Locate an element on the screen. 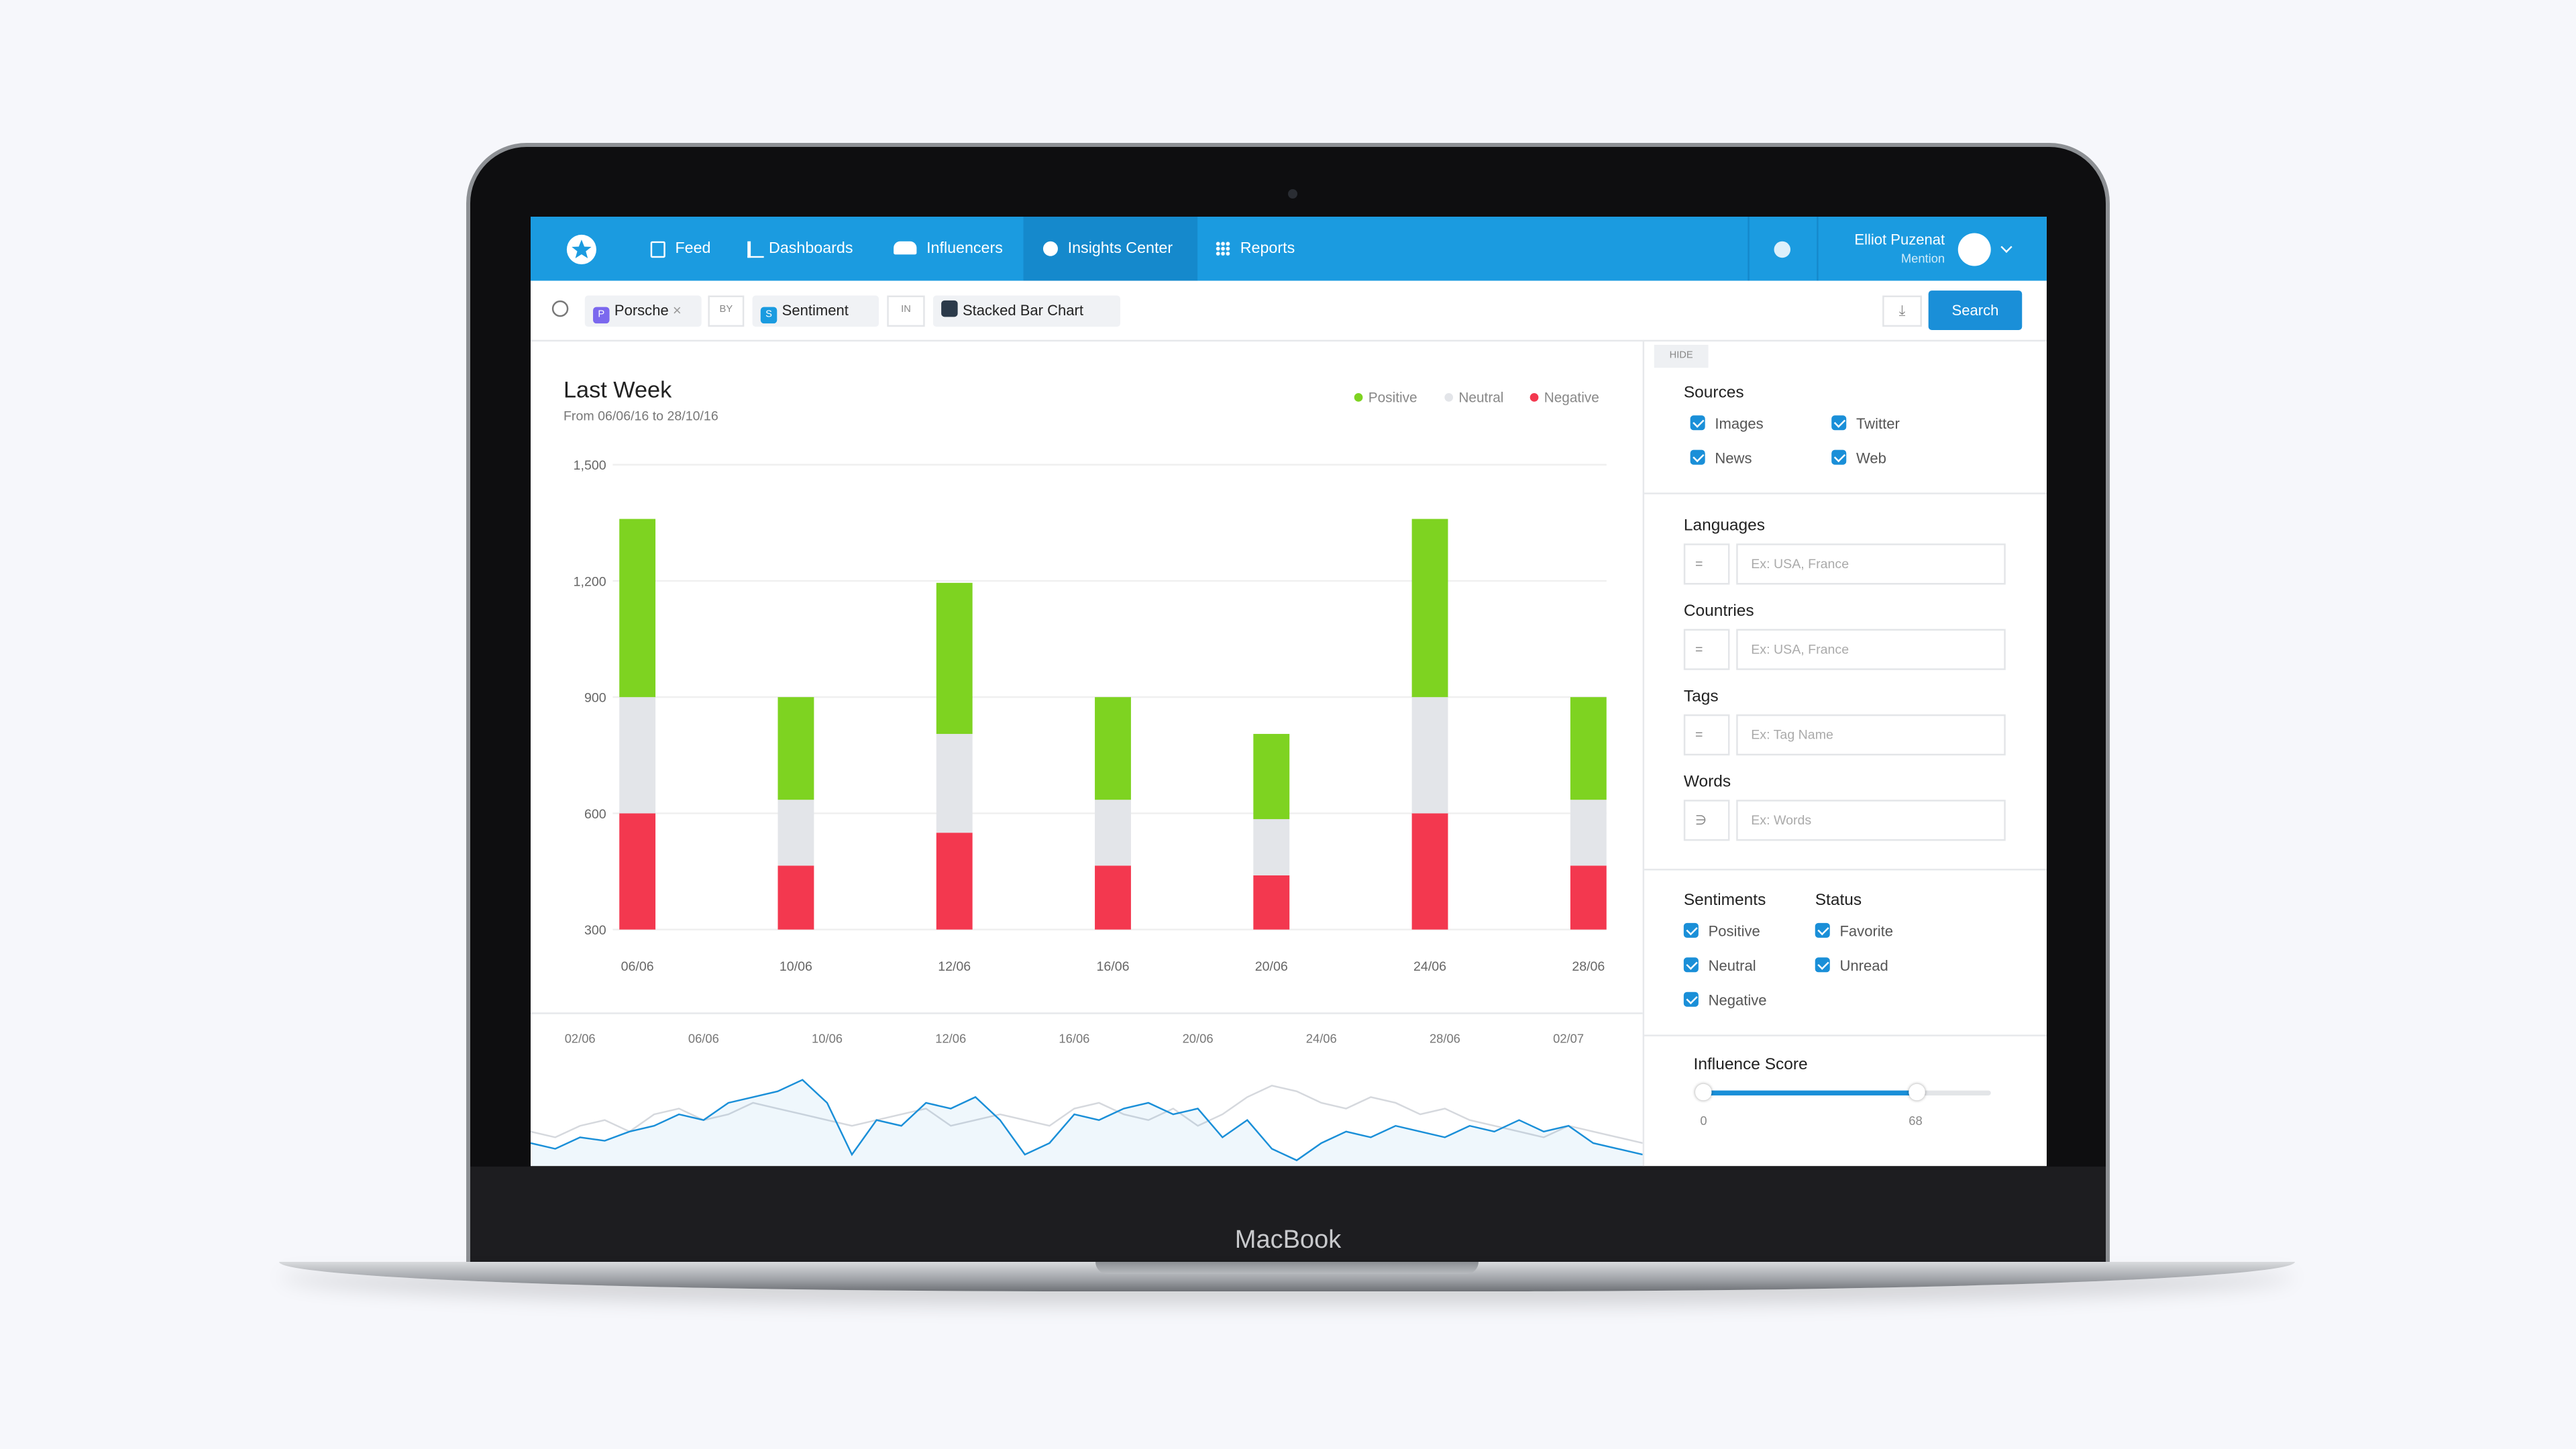 Image resolution: width=2576 pixels, height=1449 pixels. chart-subtitle: From 06/06/16 to 28/10/16 is located at coordinates (641, 416).